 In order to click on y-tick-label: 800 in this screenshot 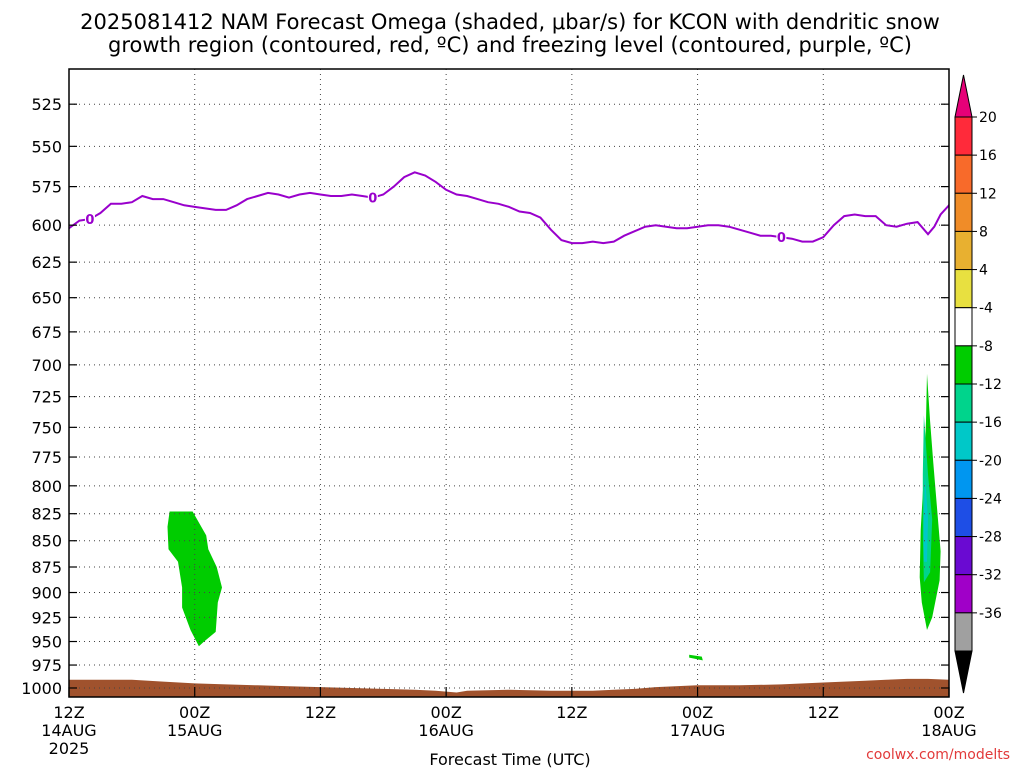, I will do `click(46, 486)`.